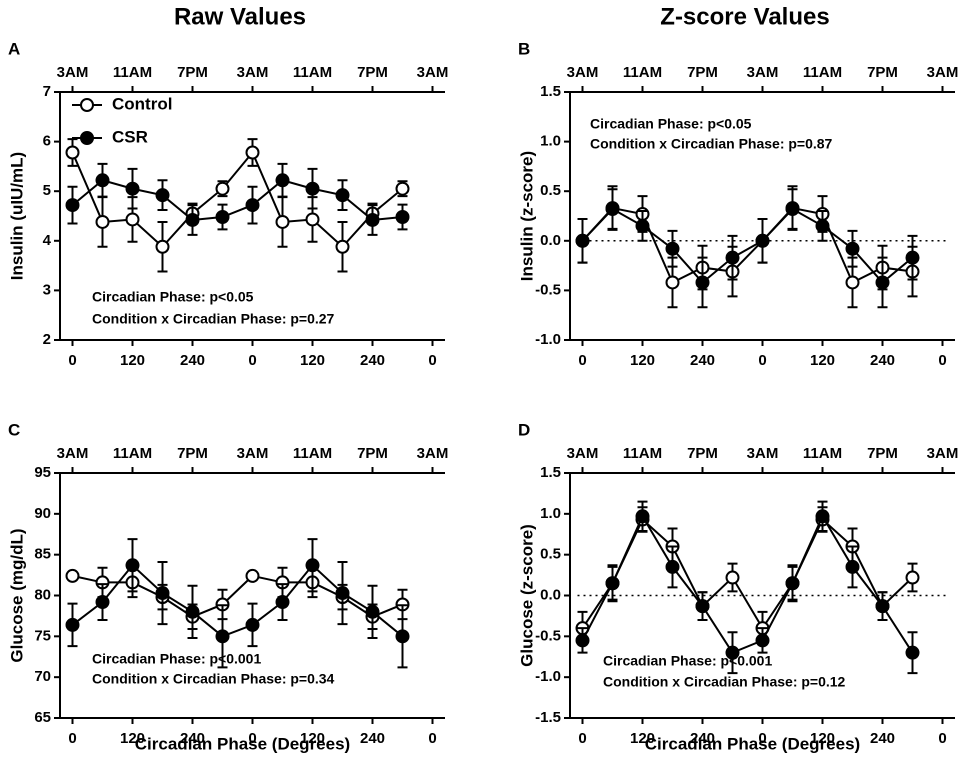  I want to click on y-tick-label: 70, so click(42, 676).